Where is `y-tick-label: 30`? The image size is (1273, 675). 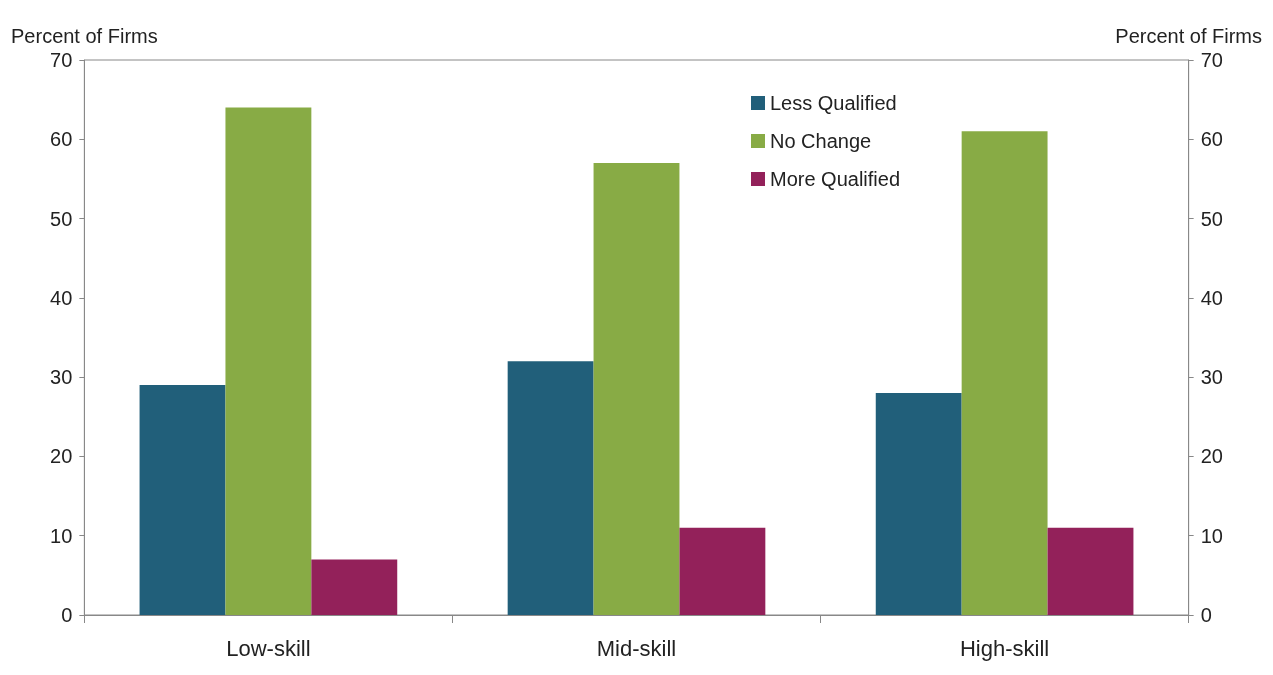
y-tick-label: 30 is located at coordinates (61, 377).